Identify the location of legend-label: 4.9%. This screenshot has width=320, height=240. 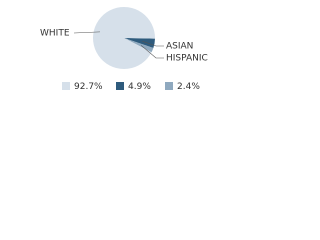
(139, 87).